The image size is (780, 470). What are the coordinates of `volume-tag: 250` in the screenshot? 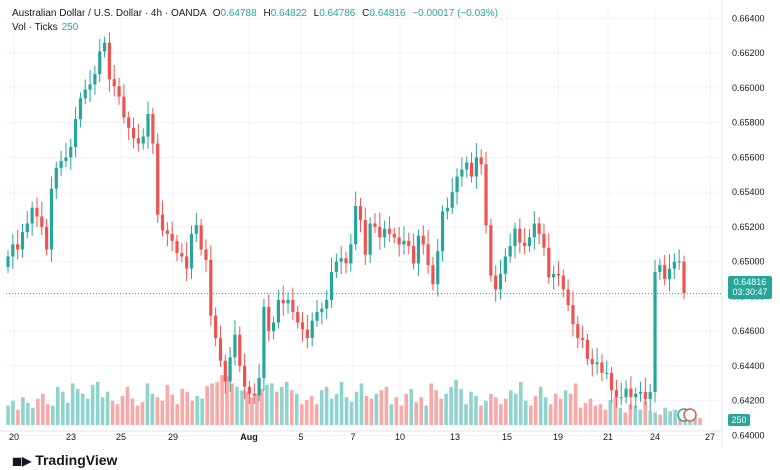 It's located at (739, 420).